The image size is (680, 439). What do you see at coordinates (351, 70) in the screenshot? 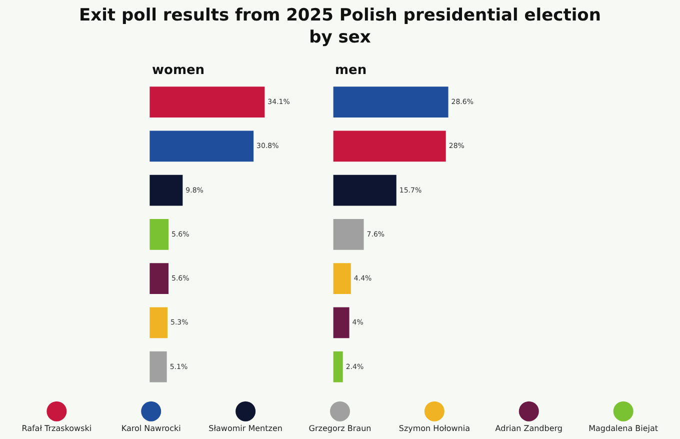
I see `chart-subtitle: men` at bounding box center [351, 70].